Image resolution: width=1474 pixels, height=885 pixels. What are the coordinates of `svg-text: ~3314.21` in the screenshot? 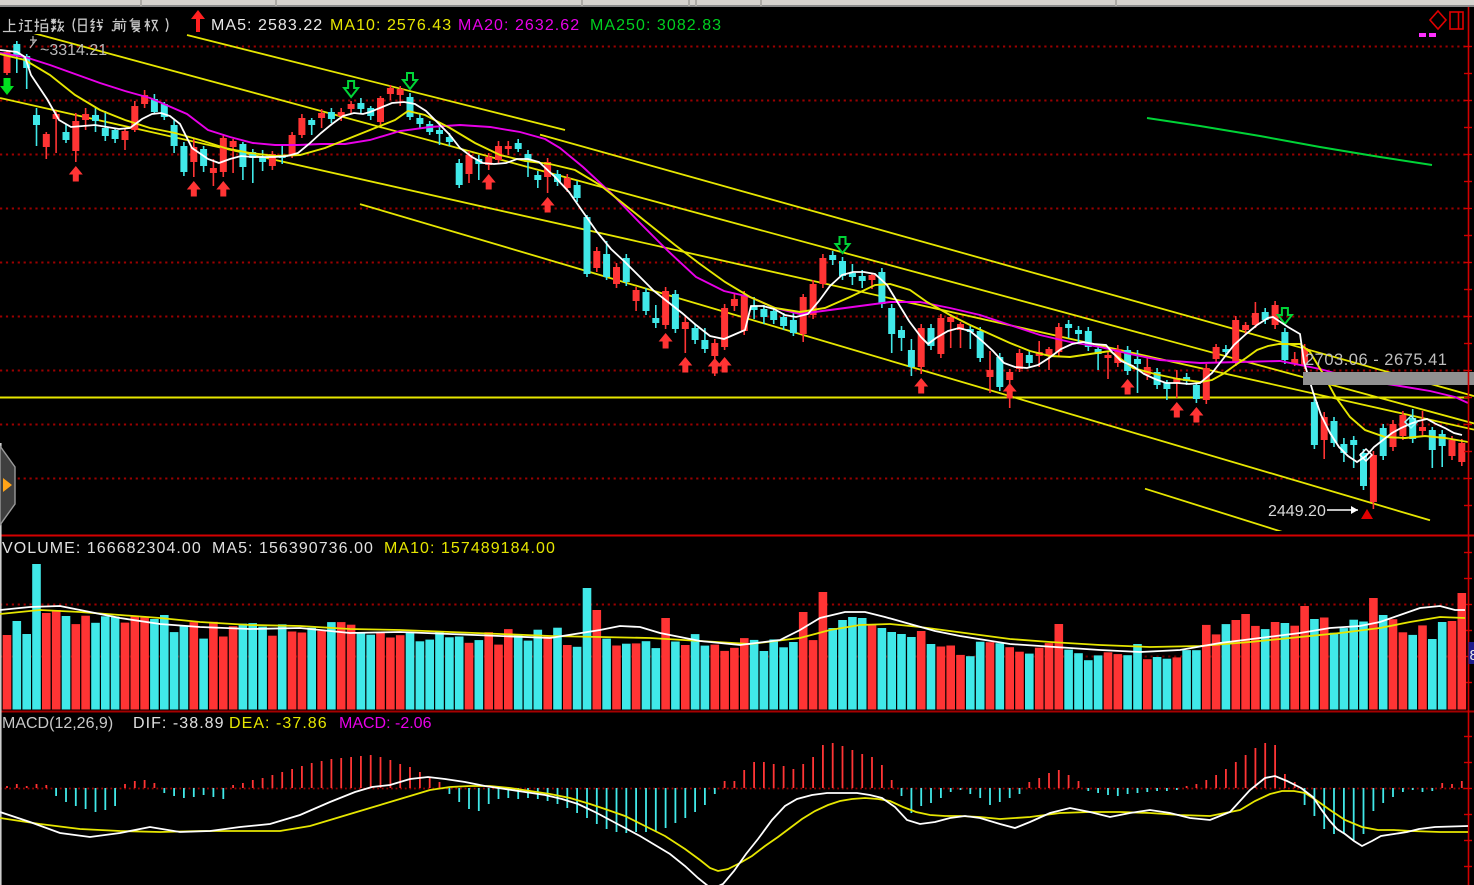 It's located at (73, 50).